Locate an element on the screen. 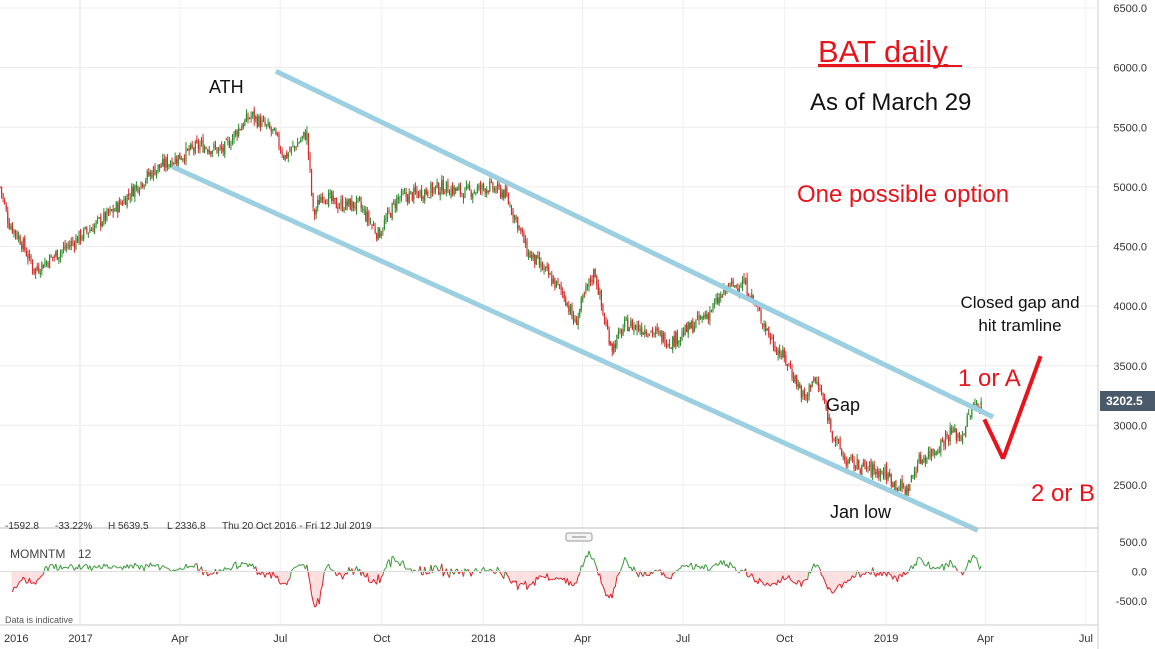 Image resolution: width=1155 pixels, height=649 pixels. price-tag-box is located at coordinates (1127, 401).